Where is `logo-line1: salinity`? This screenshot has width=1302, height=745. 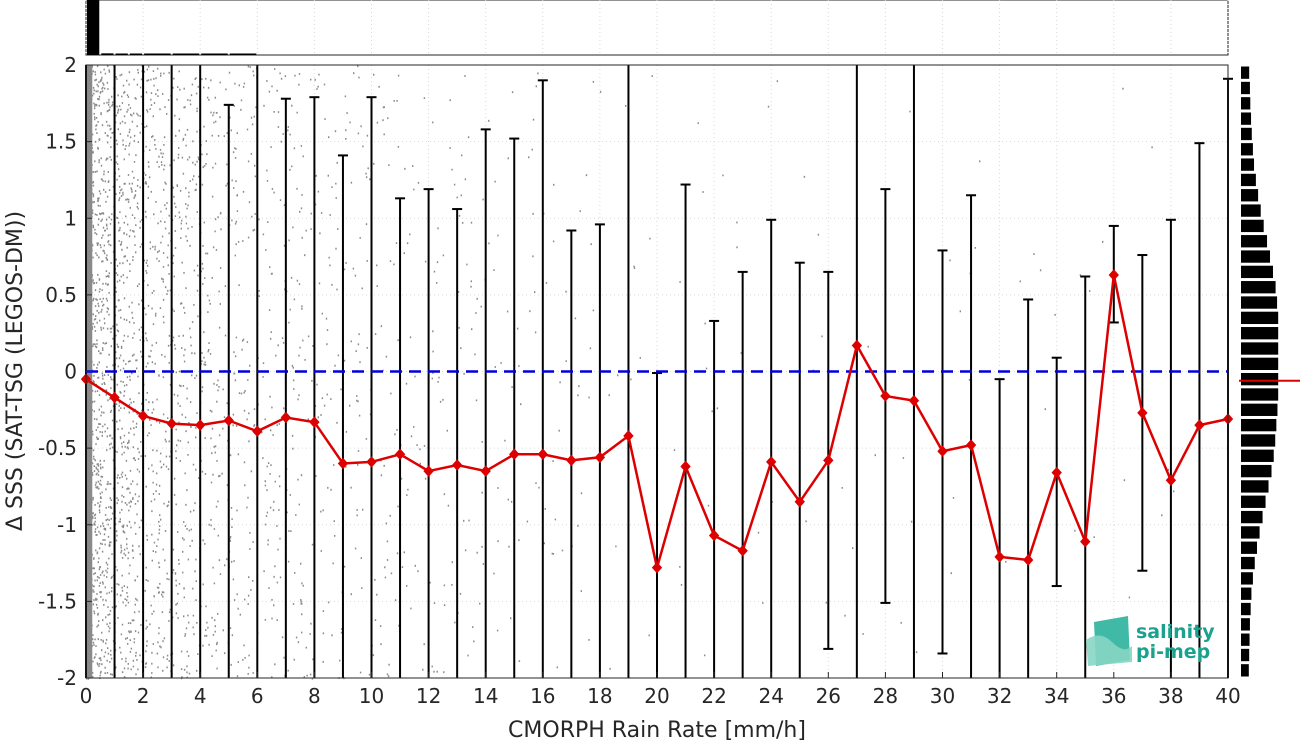
logo-line1: salinity is located at coordinates (1175, 632).